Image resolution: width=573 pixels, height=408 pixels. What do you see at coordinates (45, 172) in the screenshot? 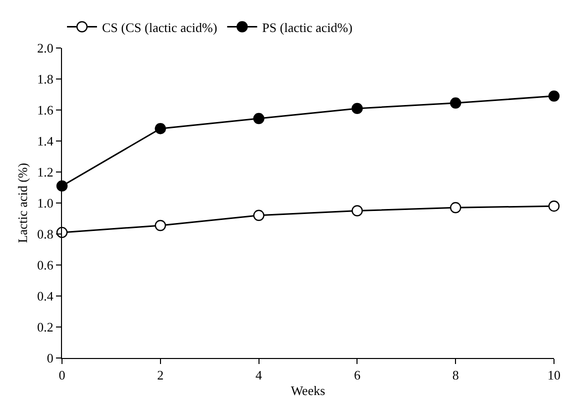
I see `y-tick-label: 1.2` at bounding box center [45, 172].